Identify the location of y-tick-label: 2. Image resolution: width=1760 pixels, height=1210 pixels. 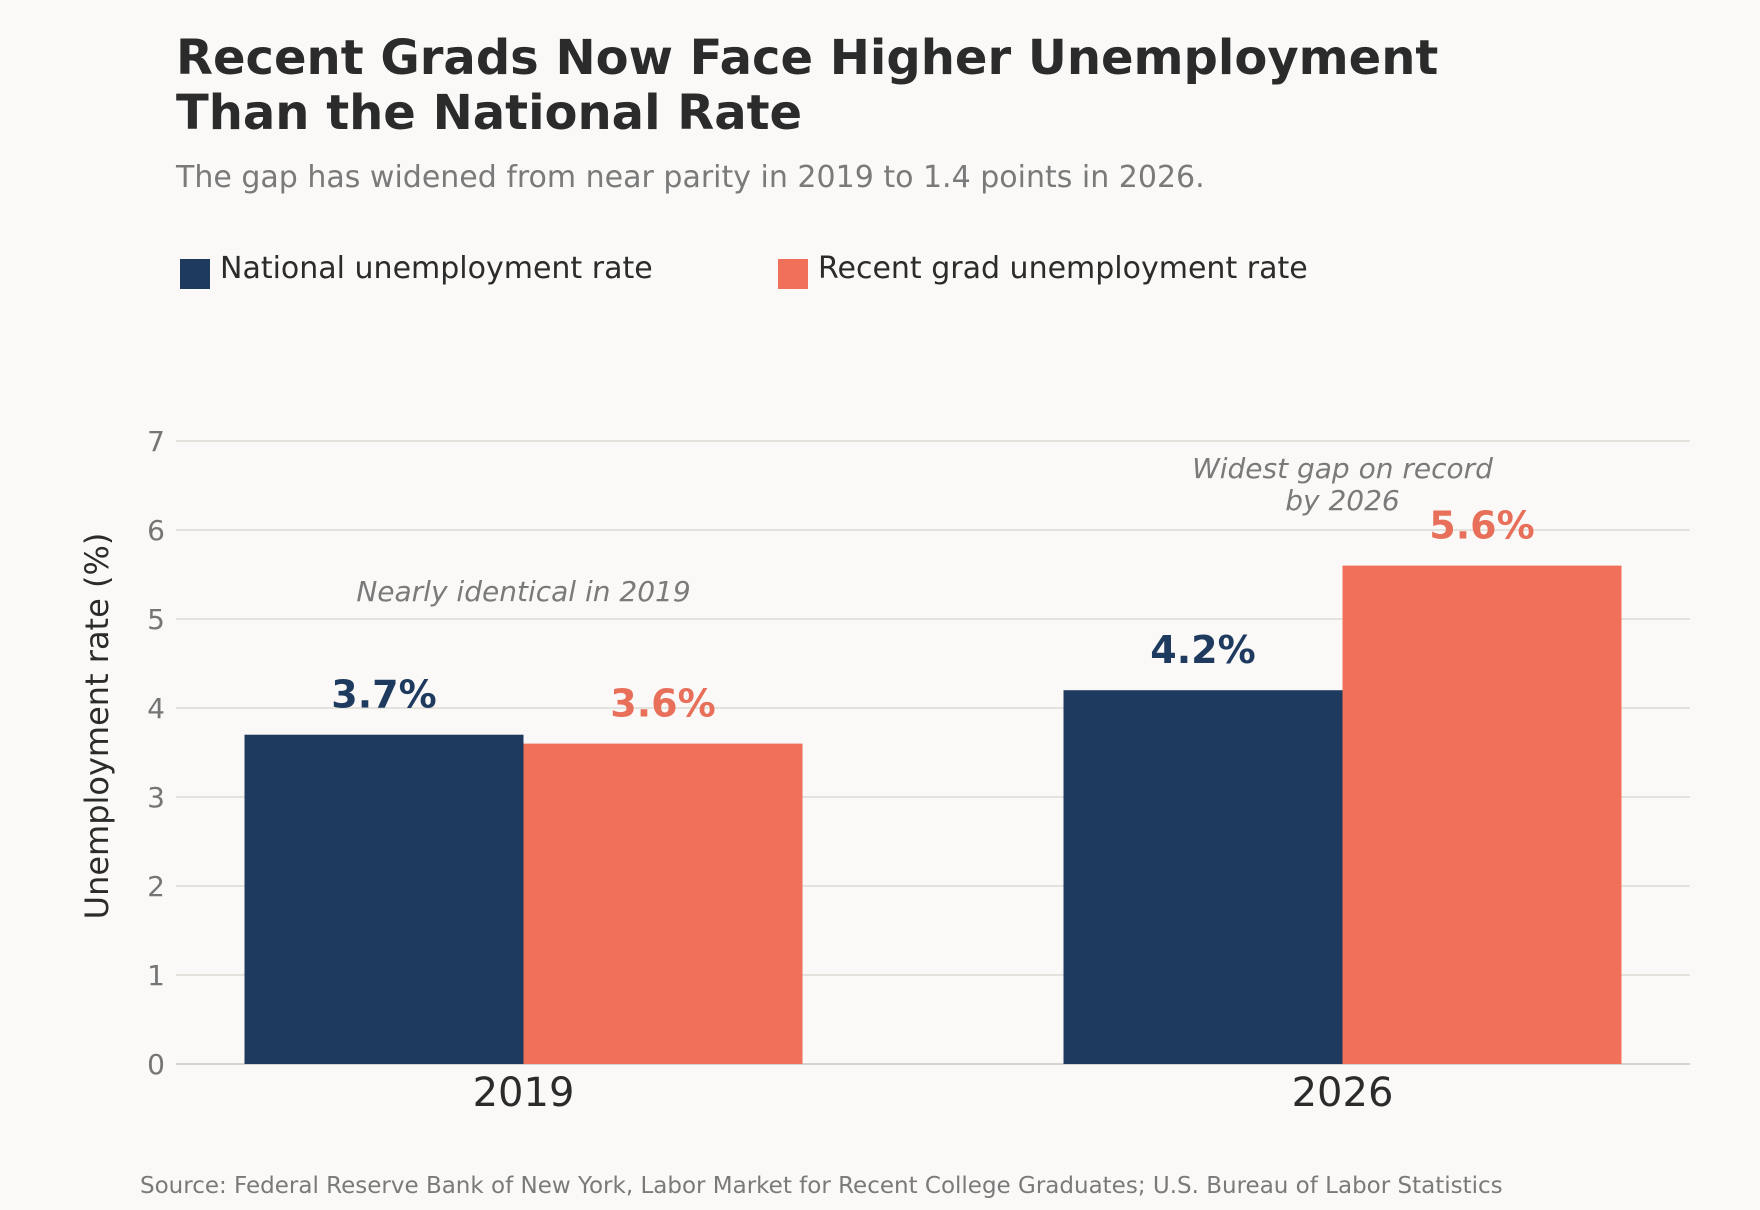
(156, 886).